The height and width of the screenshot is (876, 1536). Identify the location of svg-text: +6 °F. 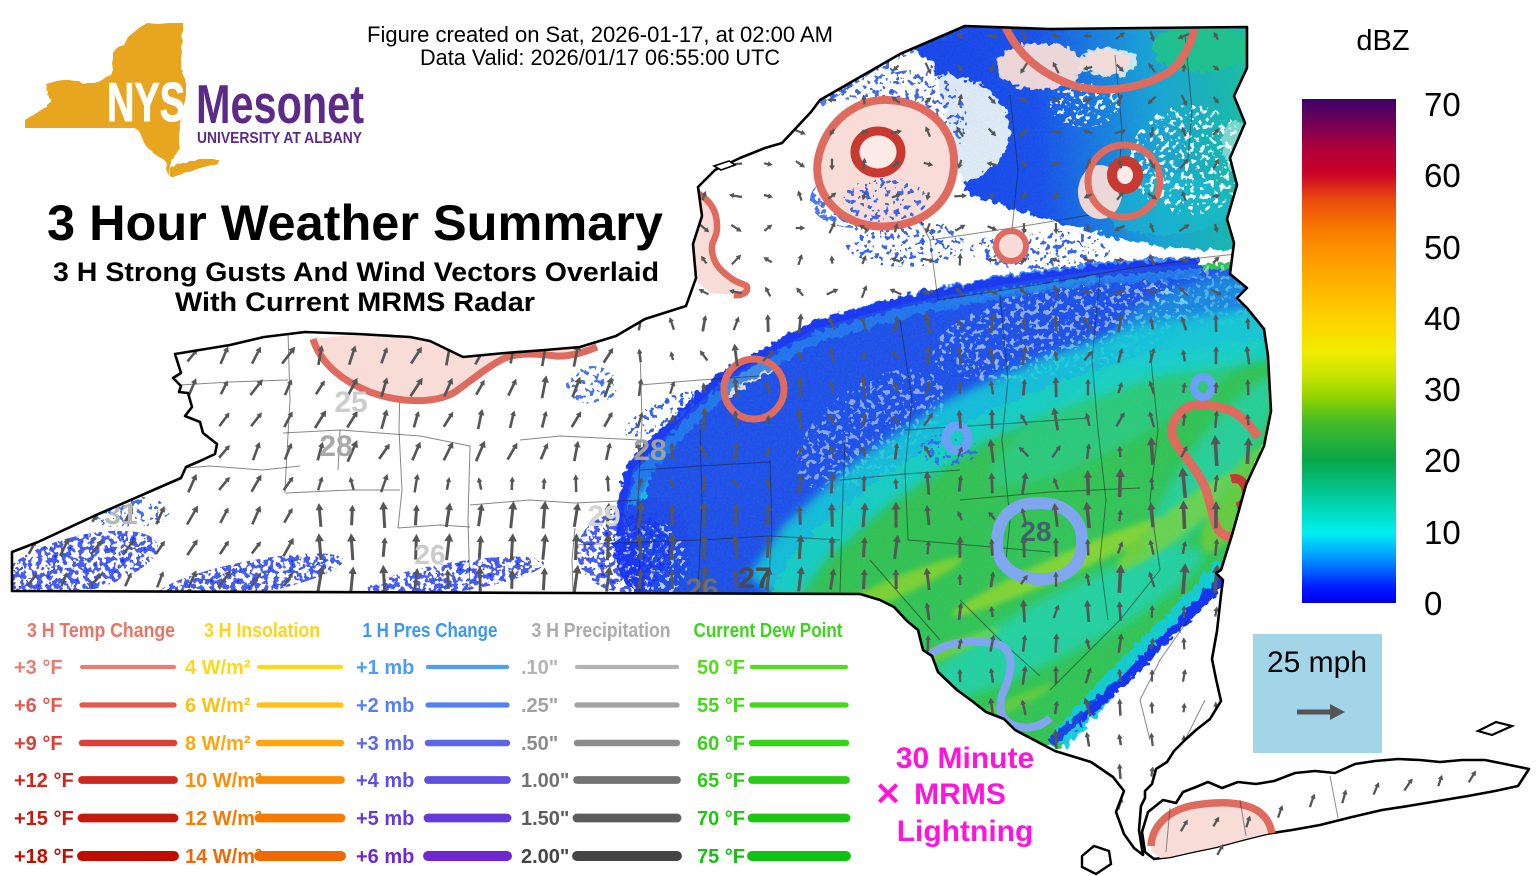
(38, 706).